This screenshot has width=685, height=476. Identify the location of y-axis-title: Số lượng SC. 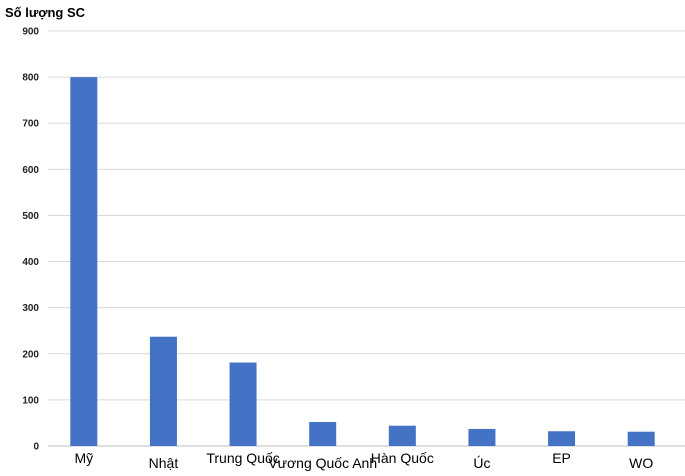
(45, 12).